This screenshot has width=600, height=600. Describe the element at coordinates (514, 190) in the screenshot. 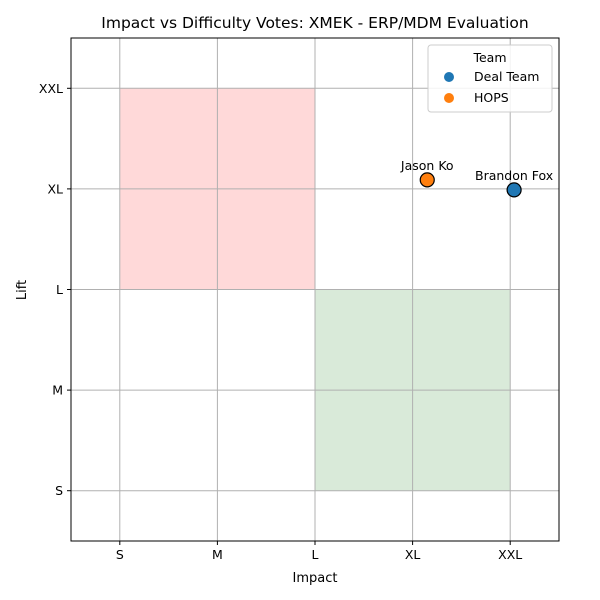

I see `data-point-brandon-fox` at that location.